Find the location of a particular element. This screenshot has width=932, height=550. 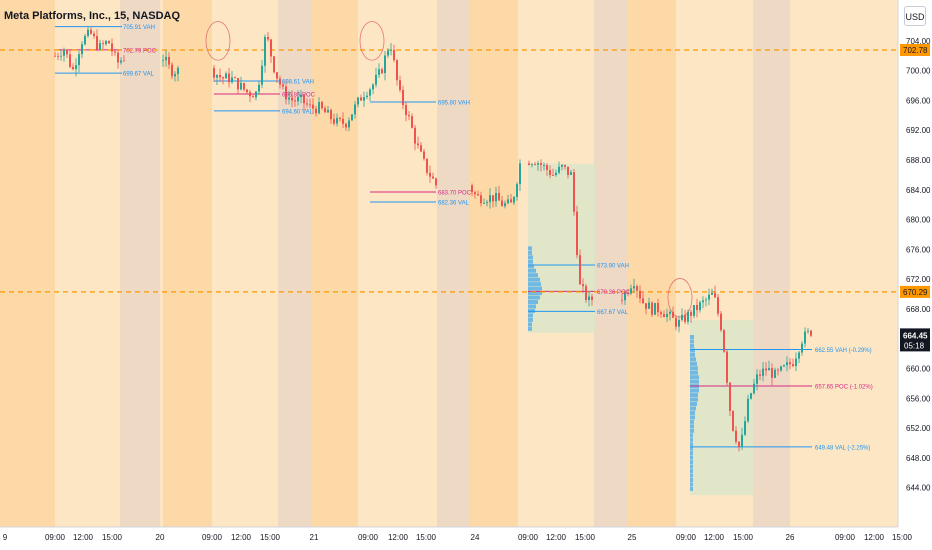

time-tick-label: 26 is located at coordinates (790, 537).